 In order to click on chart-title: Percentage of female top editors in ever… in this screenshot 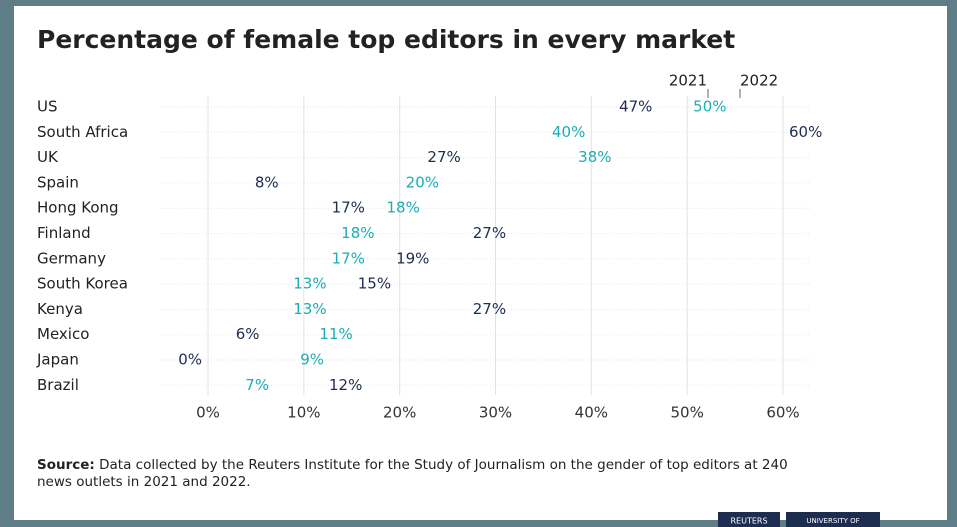, I will do `click(386, 39)`.